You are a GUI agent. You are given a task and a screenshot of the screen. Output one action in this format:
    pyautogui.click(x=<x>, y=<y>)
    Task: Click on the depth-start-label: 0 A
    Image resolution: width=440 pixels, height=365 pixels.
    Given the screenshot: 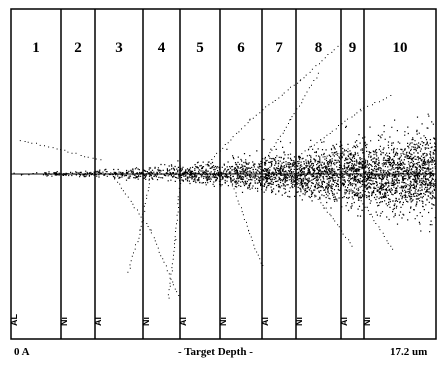 What is the action you would take?
    pyautogui.click(x=22, y=352)
    